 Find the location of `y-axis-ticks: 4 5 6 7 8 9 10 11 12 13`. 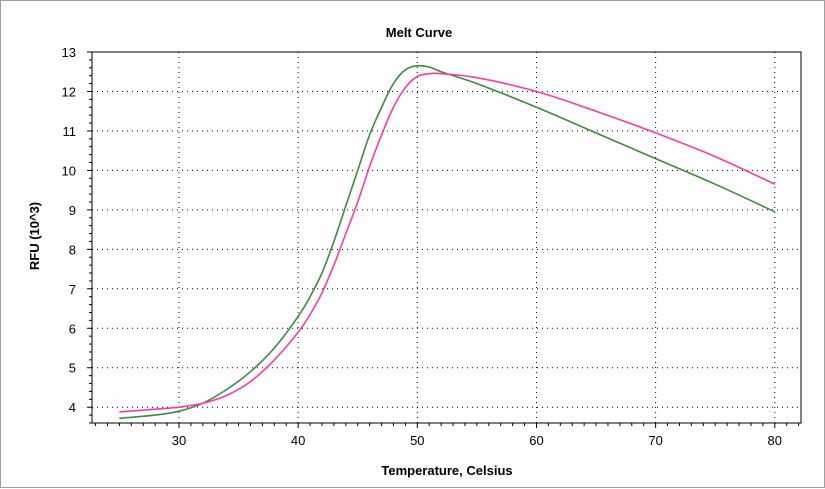

y-axis-ticks: 4 5 6 7 8 9 10 11 12 13 is located at coordinates (77, 234).